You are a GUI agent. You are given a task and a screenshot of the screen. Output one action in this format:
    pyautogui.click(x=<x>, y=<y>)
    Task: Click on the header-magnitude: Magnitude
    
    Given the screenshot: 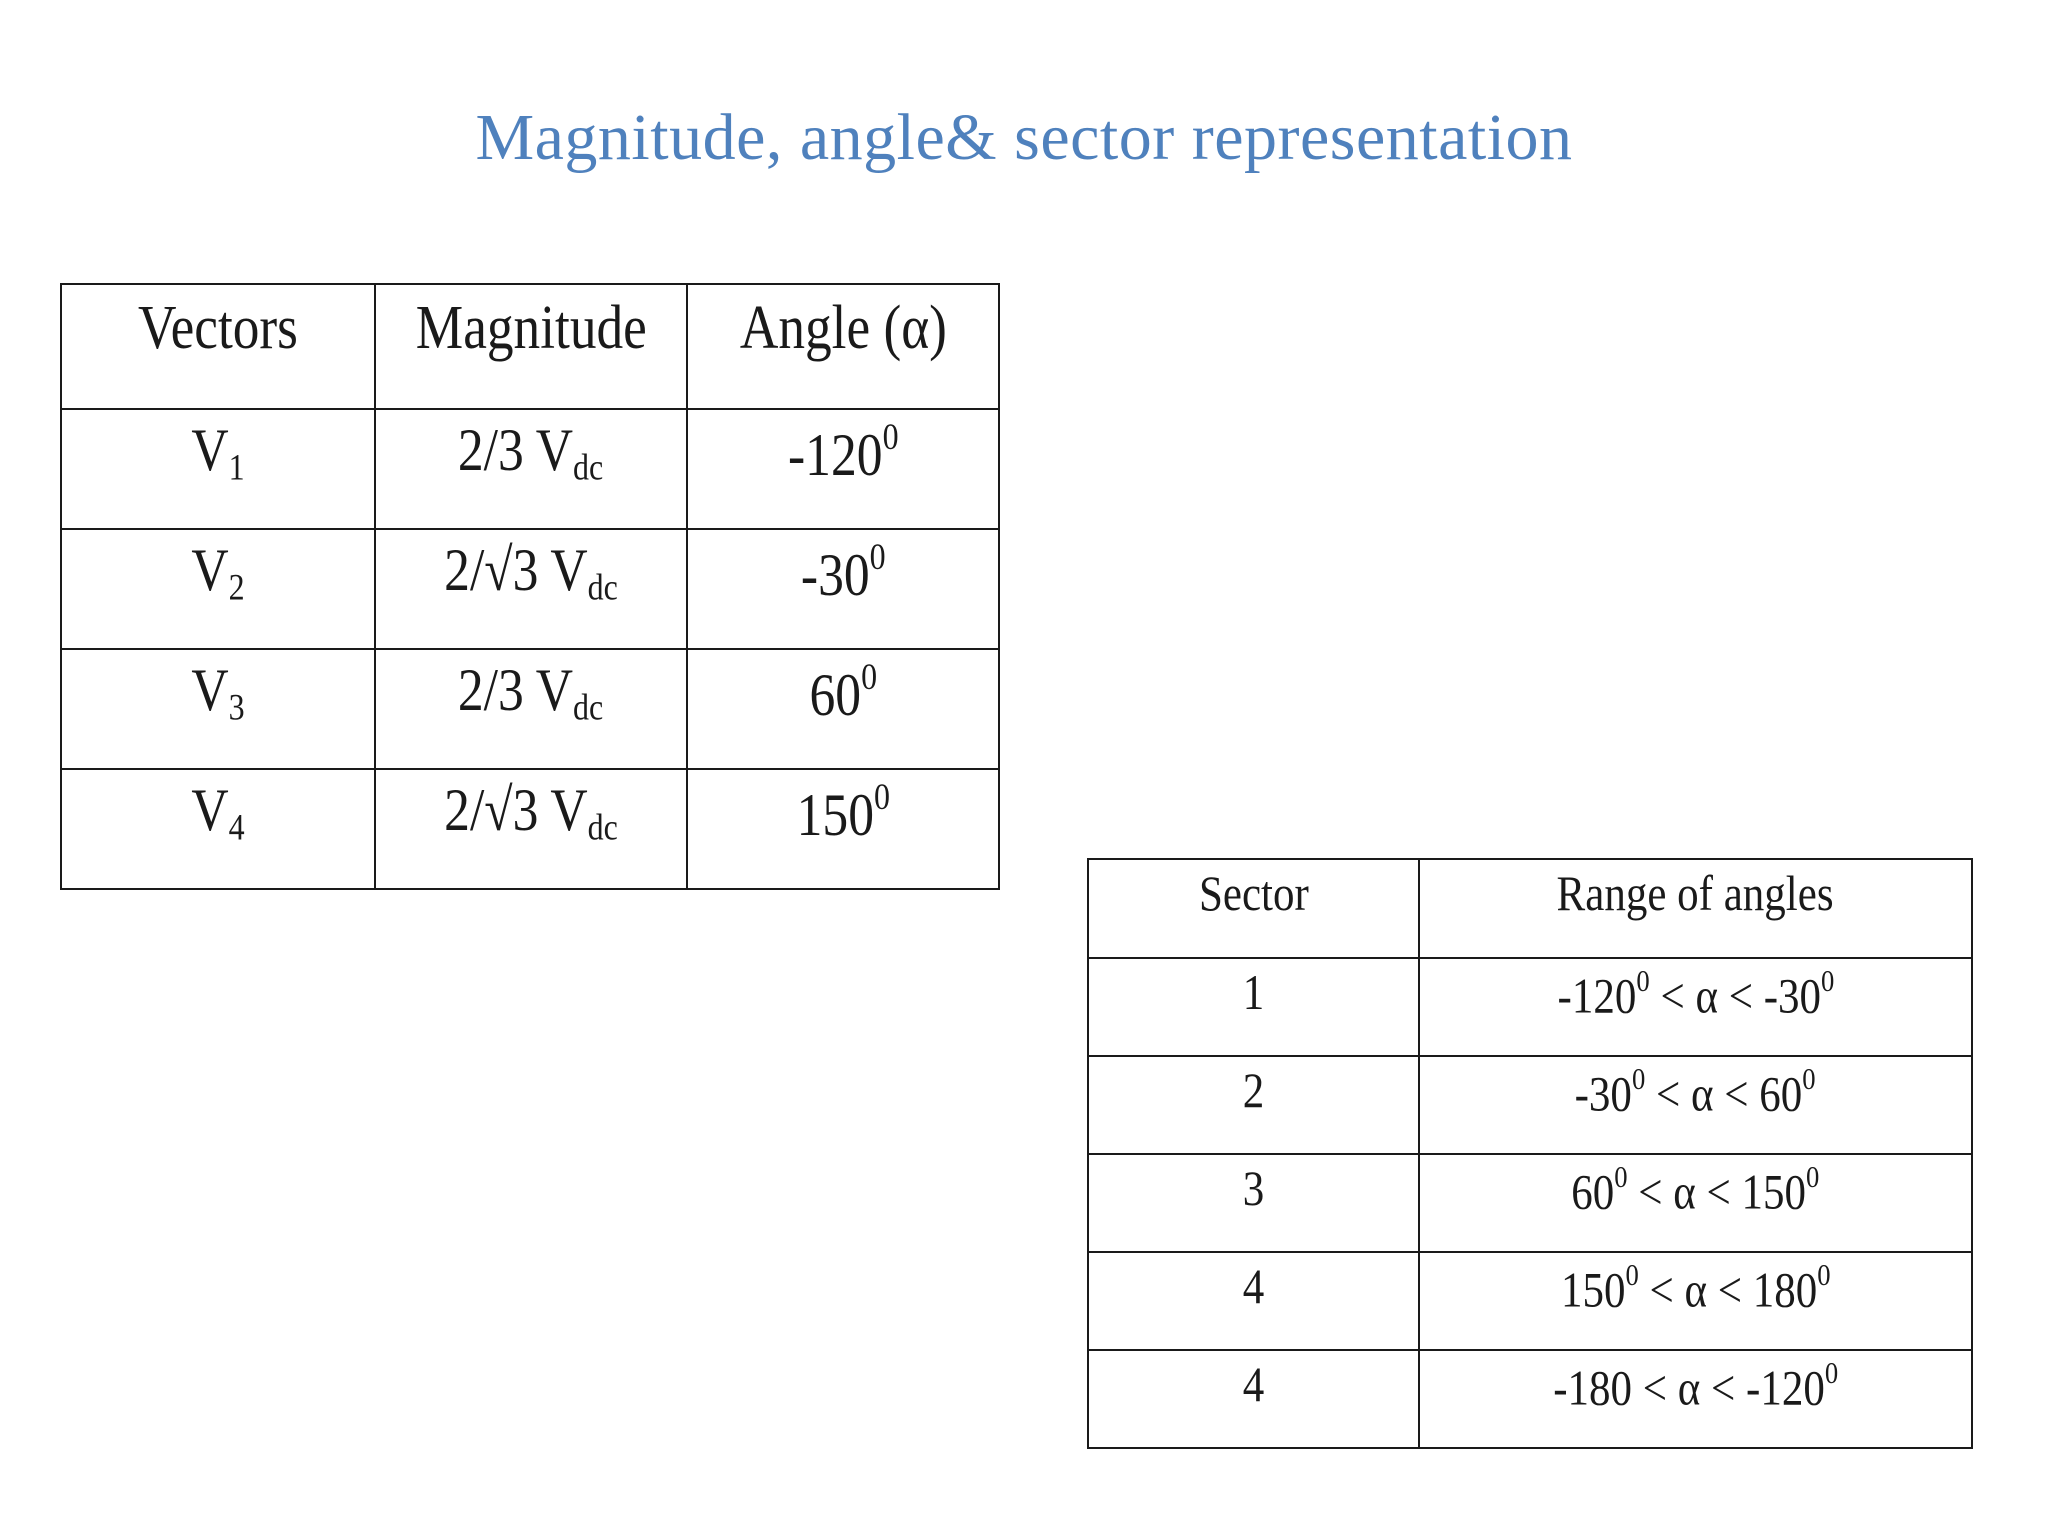 What is the action you would take?
    pyautogui.click(x=531, y=346)
    